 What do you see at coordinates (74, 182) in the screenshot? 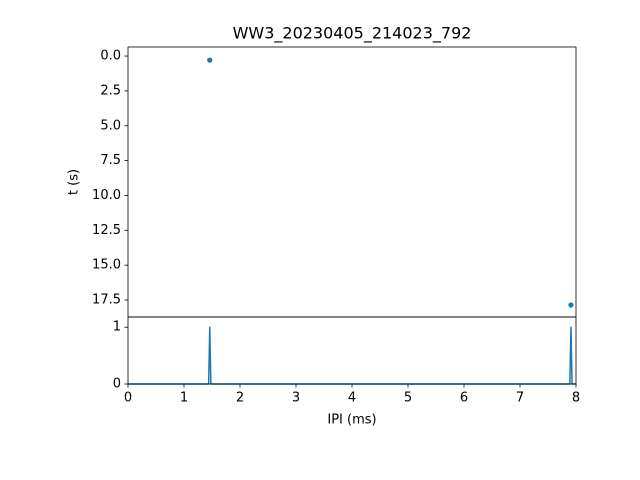
I see `y-axis-label: t (s)` at bounding box center [74, 182].